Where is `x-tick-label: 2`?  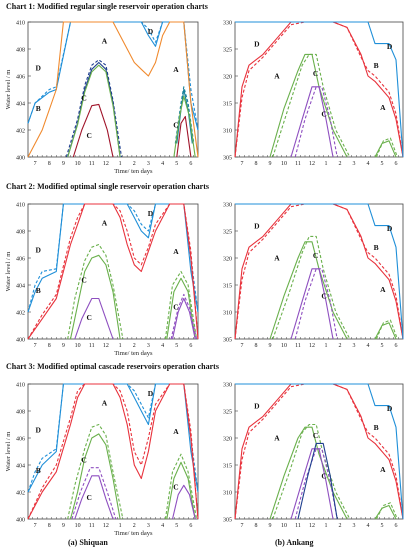
x-tick-label: 2 is located at coordinates (340, 164).